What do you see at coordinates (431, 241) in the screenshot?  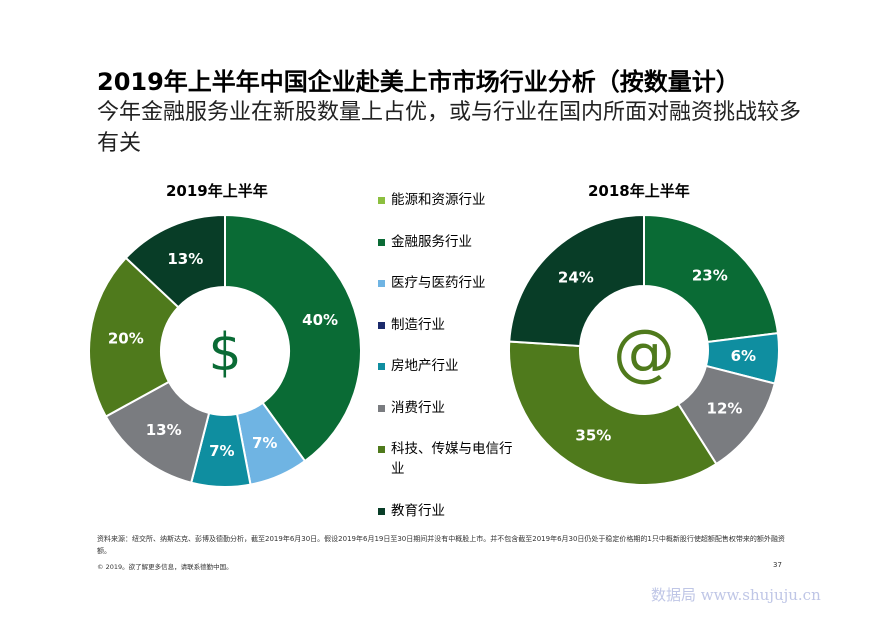 I see `legend-label: 金融服务行业` at bounding box center [431, 241].